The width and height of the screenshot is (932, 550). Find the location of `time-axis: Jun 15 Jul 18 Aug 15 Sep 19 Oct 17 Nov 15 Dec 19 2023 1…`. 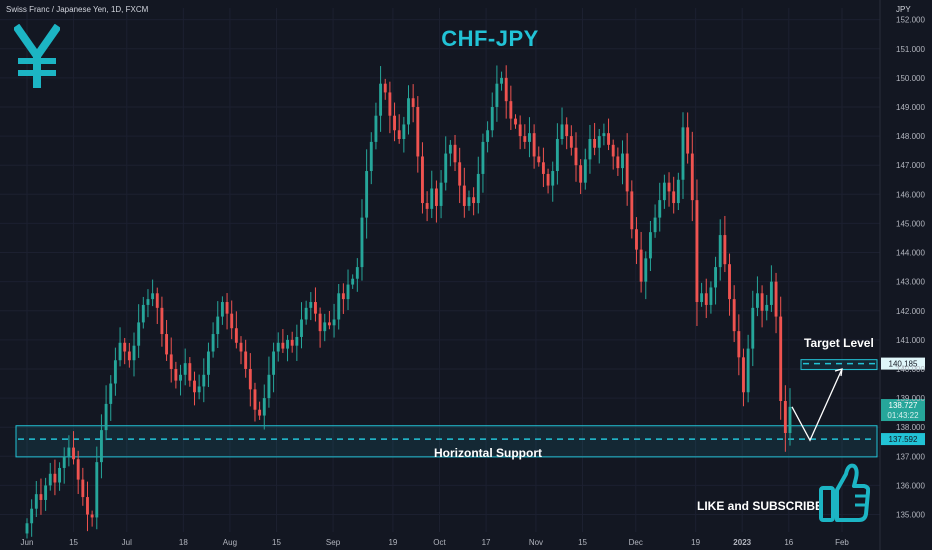

time-axis: Jun 15 Jul 18 Aug 15 Sep 19 Oct 17 Nov 15 Dec 19 2023 1… is located at coordinates (435, 542).